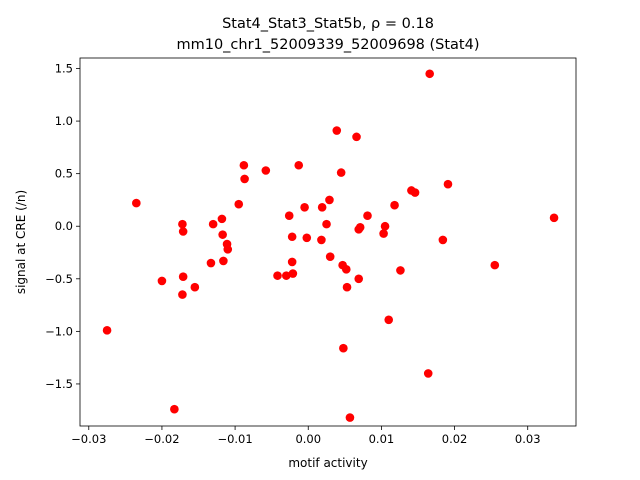  Describe the element at coordinates (59, 384) in the screenshot. I see `y-tick-label: −1.5` at that location.